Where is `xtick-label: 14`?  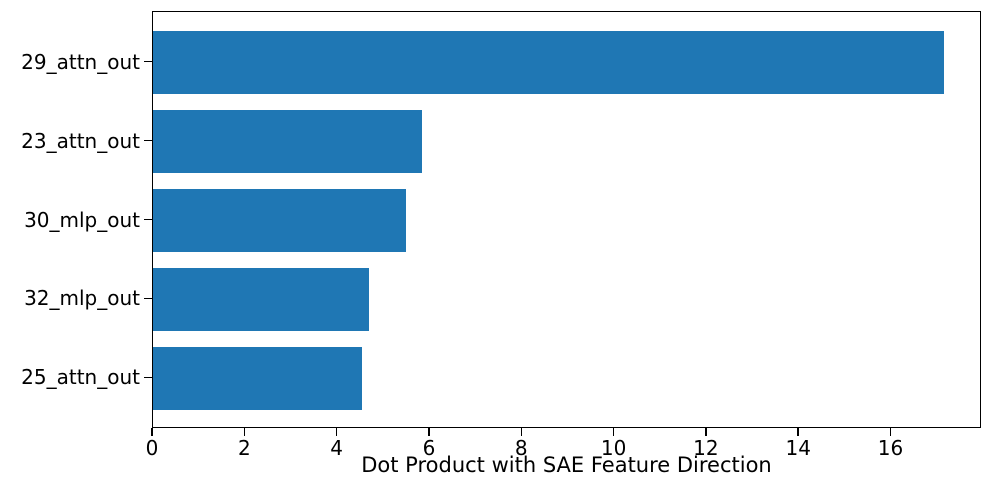
xtick-label: 14 is located at coordinates (798, 448).